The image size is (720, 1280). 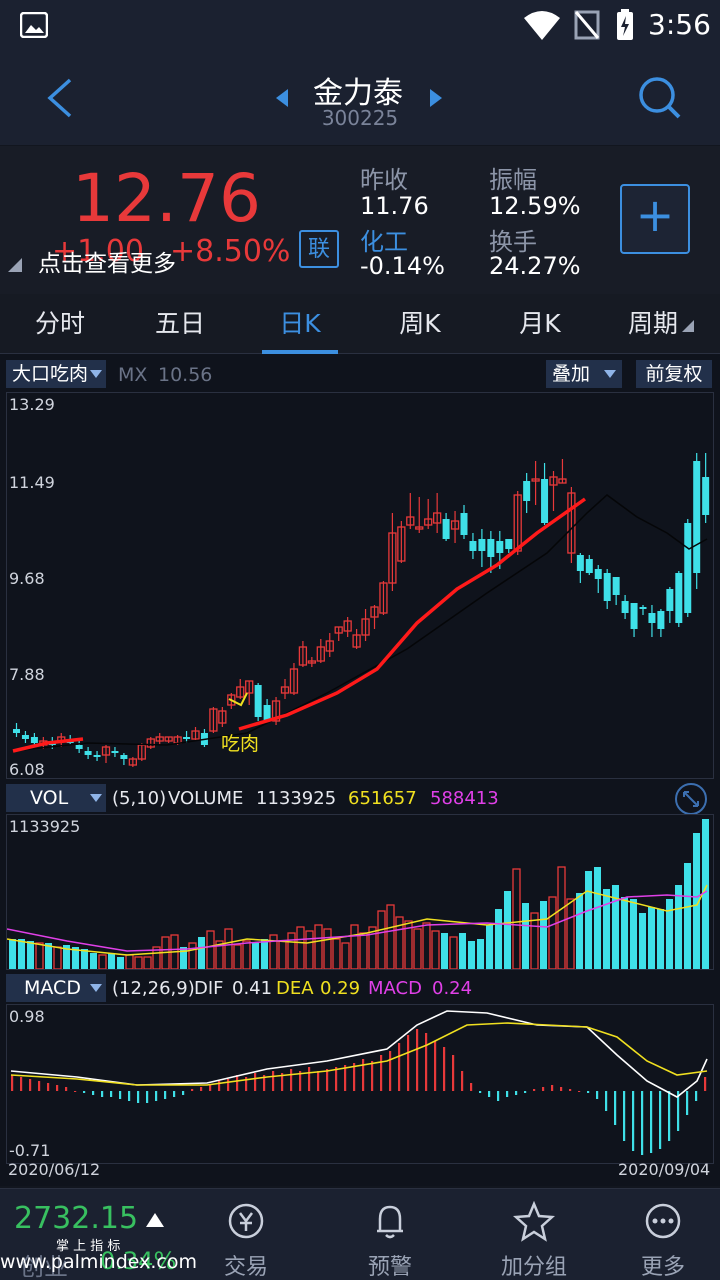 What do you see at coordinates (56, 374) in the screenshot?
I see `indicator-select: 大口吃肉` at bounding box center [56, 374].